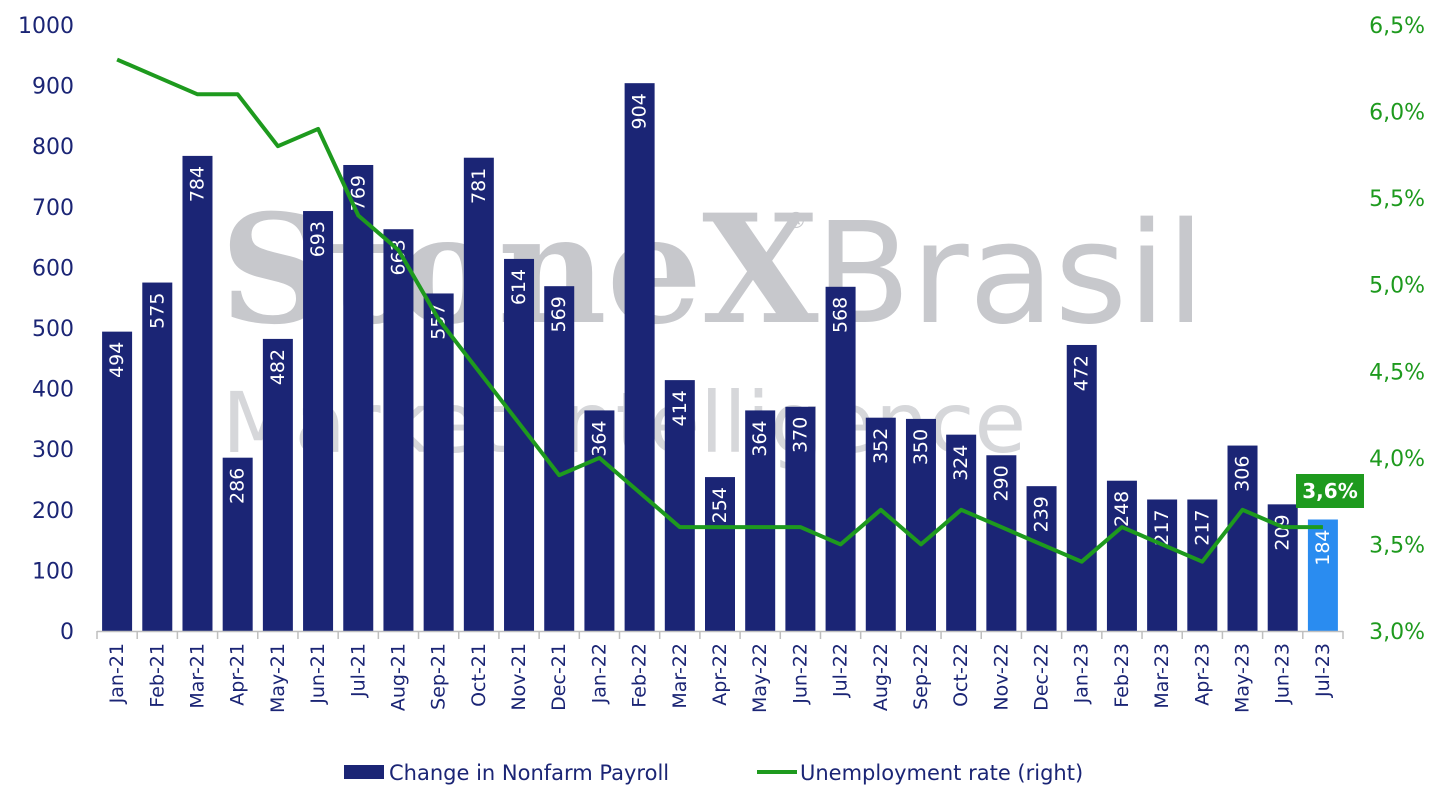 The image size is (1438, 808). I want to click on x-tick-label: Apr-23, so click(1202, 674).